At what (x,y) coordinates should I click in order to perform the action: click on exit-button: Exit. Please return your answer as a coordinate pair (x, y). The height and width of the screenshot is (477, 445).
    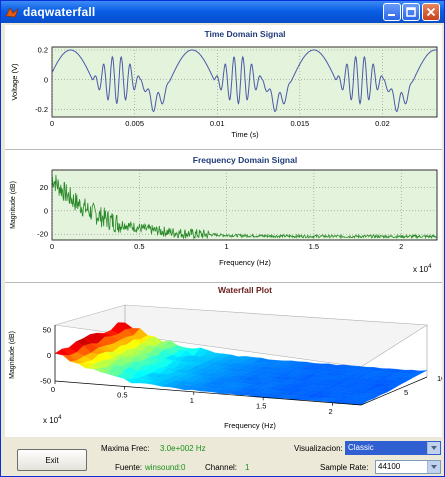
    Looking at the image, I should click on (52, 460).